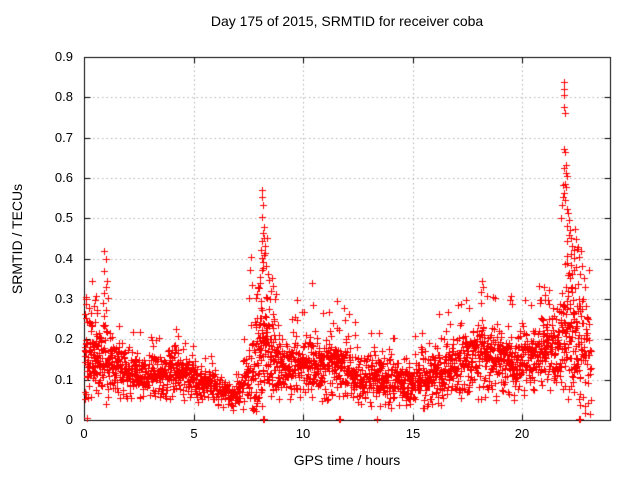 The height and width of the screenshot is (480, 640). I want to click on y-tick-label: 0.8, so click(63, 96).